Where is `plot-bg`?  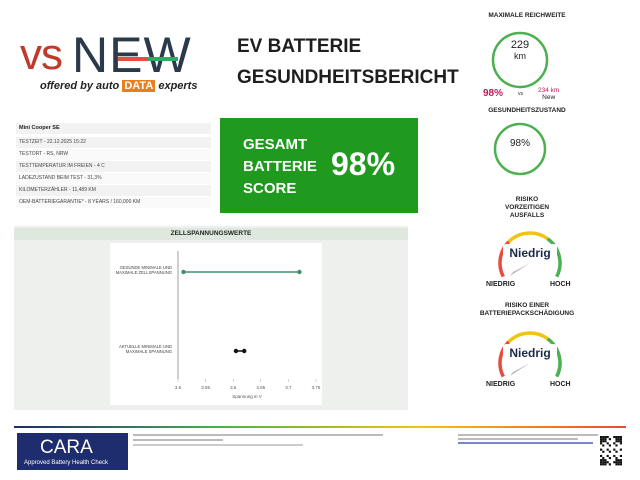 plot-bg is located at coordinates (216, 324).